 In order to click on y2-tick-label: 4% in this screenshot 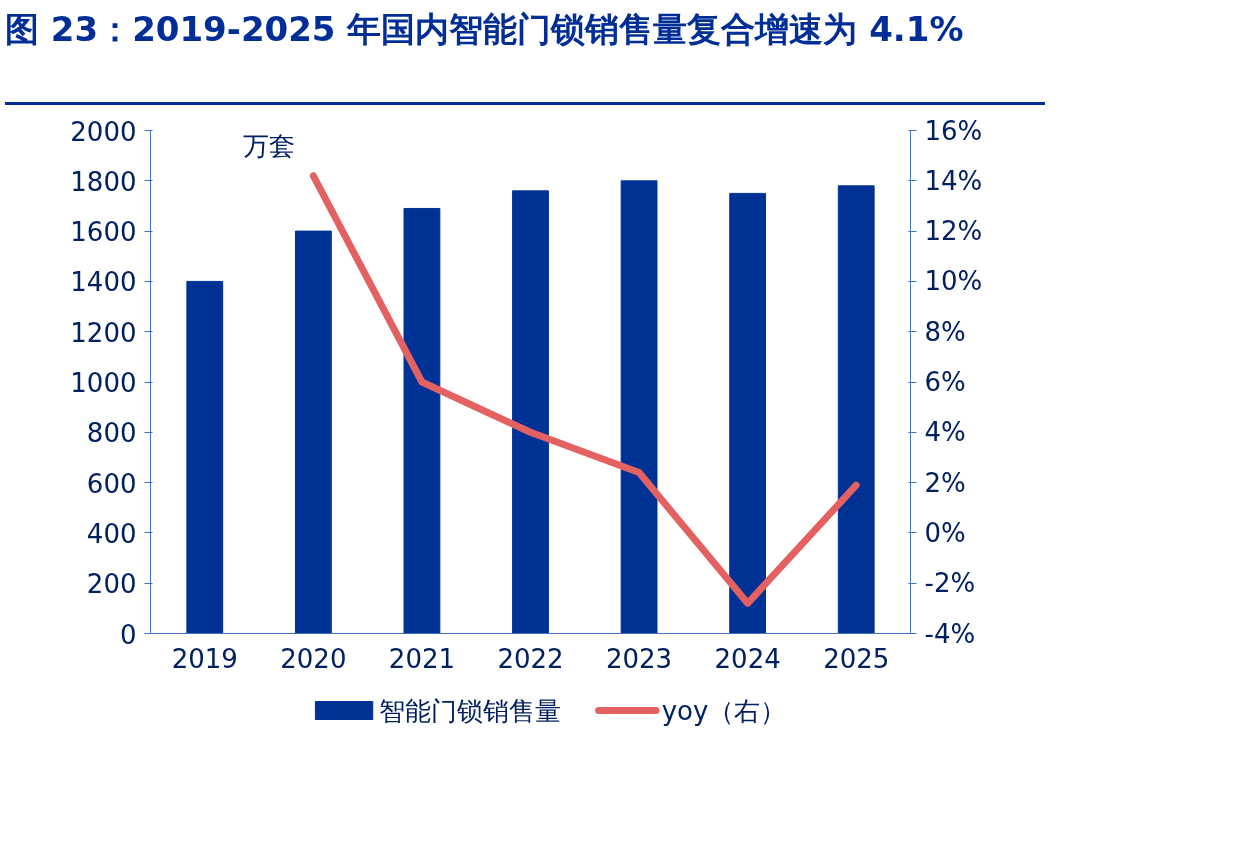, I will do `click(945, 432)`.